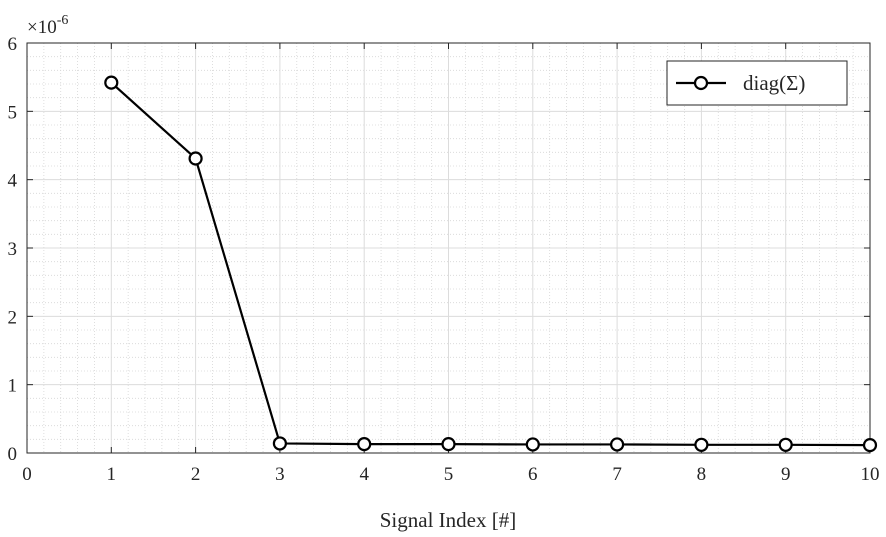 The height and width of the screenshot is (537, 886). I want to click on x-tick-label: 4, so click(364, 474).